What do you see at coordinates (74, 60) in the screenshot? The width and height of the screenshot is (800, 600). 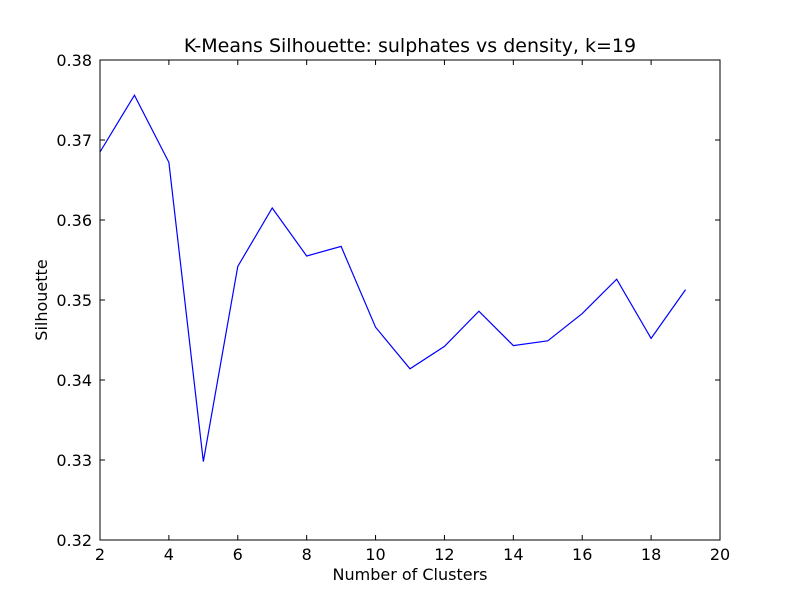 I see `y-tick-label: 0.38` at bounding box center [74, 60].